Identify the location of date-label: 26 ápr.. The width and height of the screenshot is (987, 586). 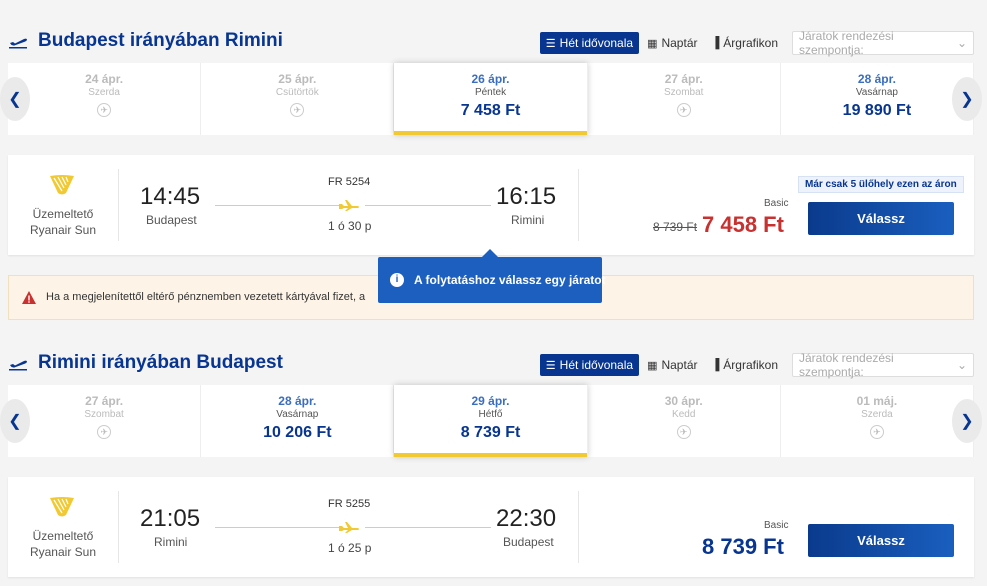
(490, 79).